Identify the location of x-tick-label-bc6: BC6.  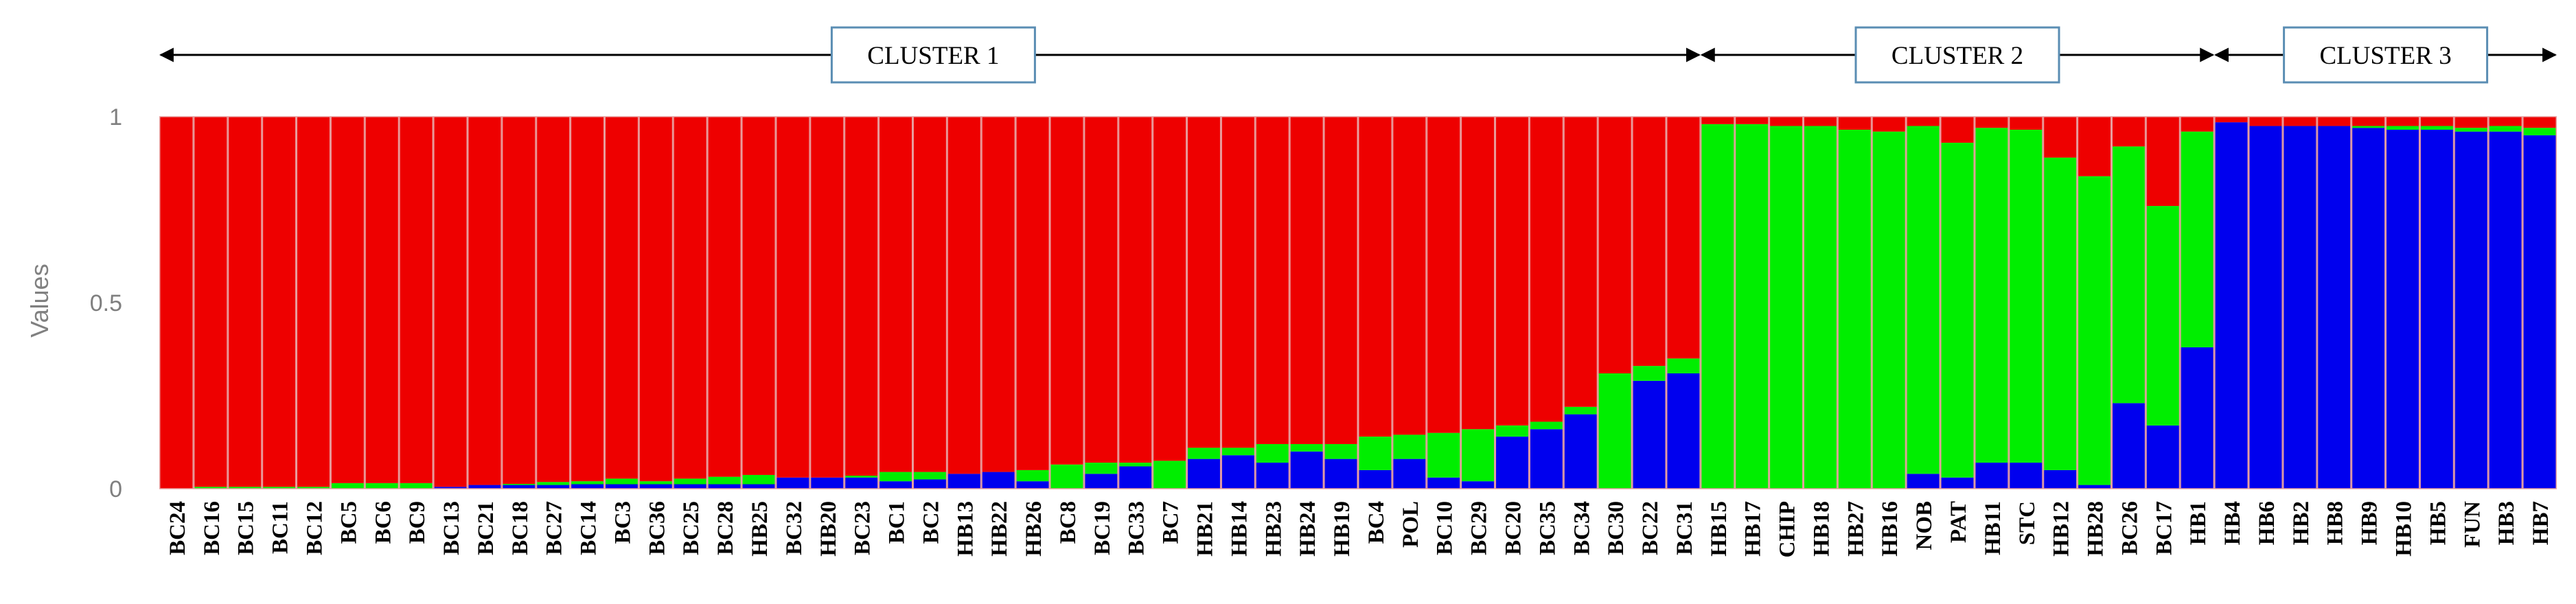
(383, 522).